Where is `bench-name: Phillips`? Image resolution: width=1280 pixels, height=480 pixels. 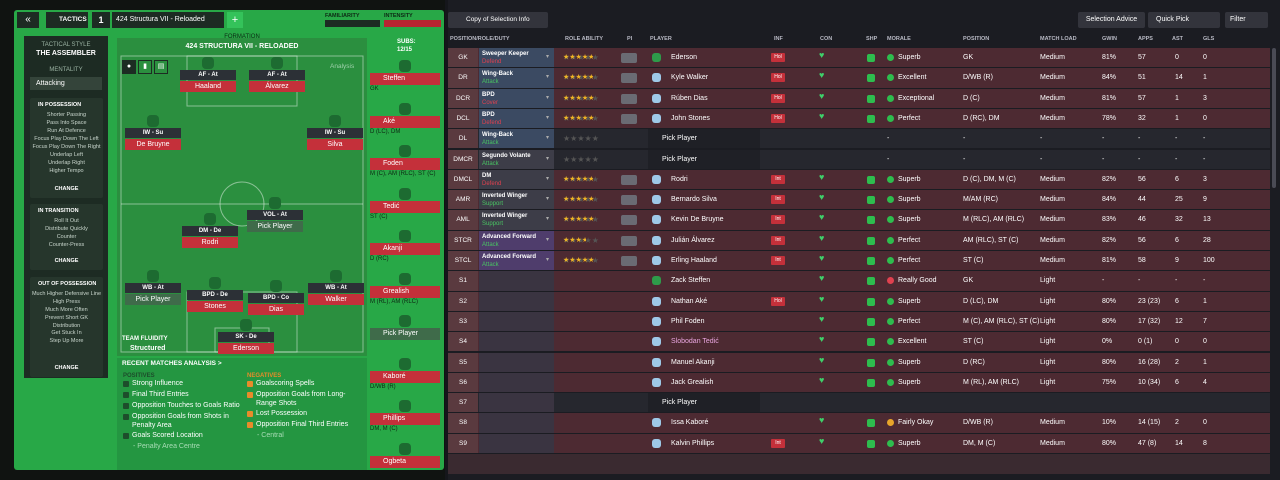
bench-name: Phillips is located at coordinates (405, 419).